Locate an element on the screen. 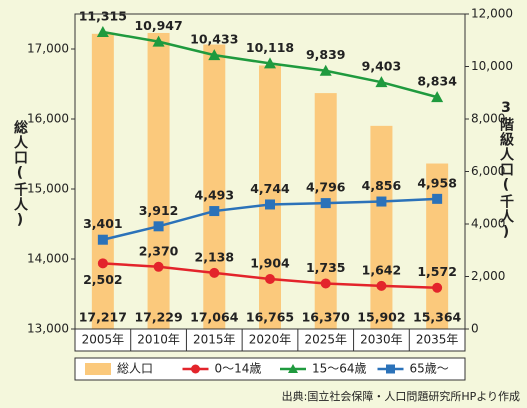 This screenshot has height=408, width=527. y-tick-label: 14,000 is located at coordinates (48, 259).